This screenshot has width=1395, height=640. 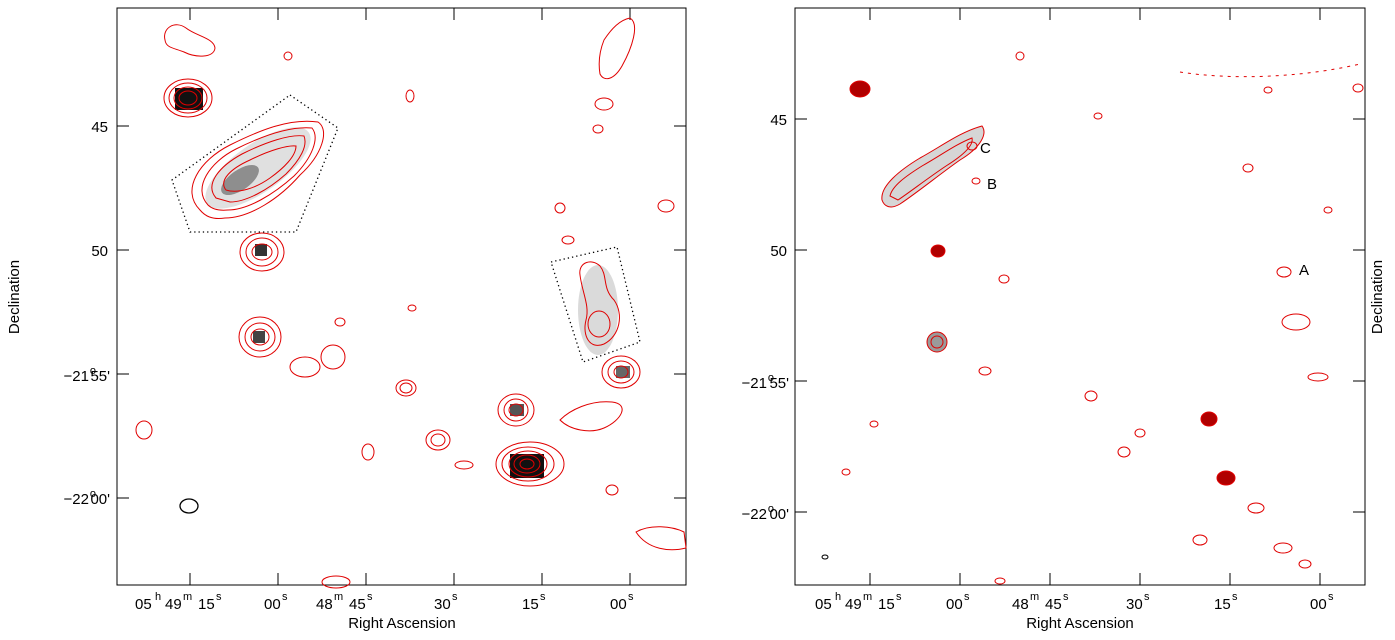 I want to click on right-beam-ellipse, so click(x=825, y=557).